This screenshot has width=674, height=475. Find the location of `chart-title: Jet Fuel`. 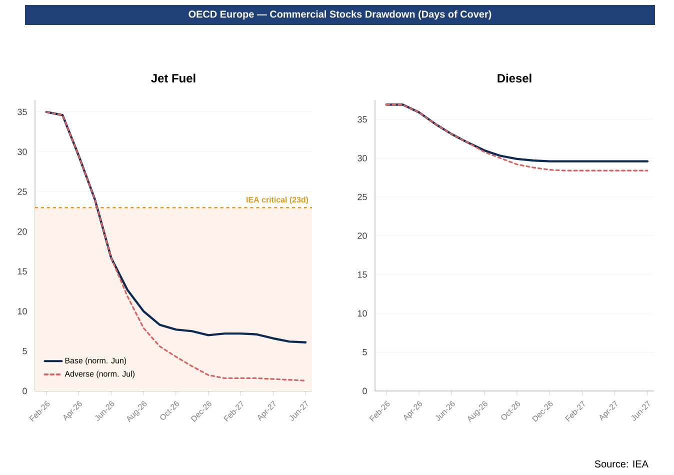

chart-title: Jet Fuel is located at coordinates (173, 78).